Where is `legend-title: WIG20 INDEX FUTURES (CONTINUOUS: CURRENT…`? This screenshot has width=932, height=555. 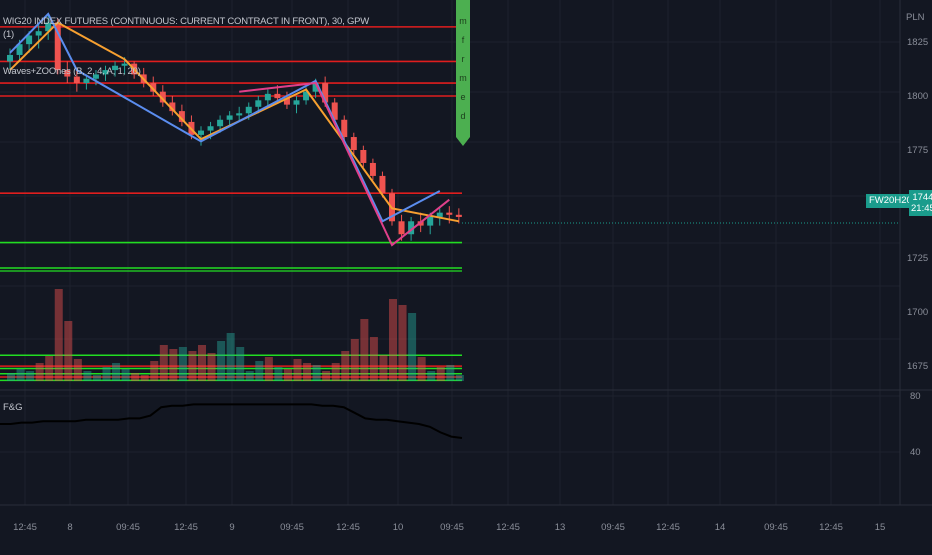
legend-title: WIG20 INDEX FUTURES (CONTINUOUS: CURRENT… is located at coordinates (186, 21).